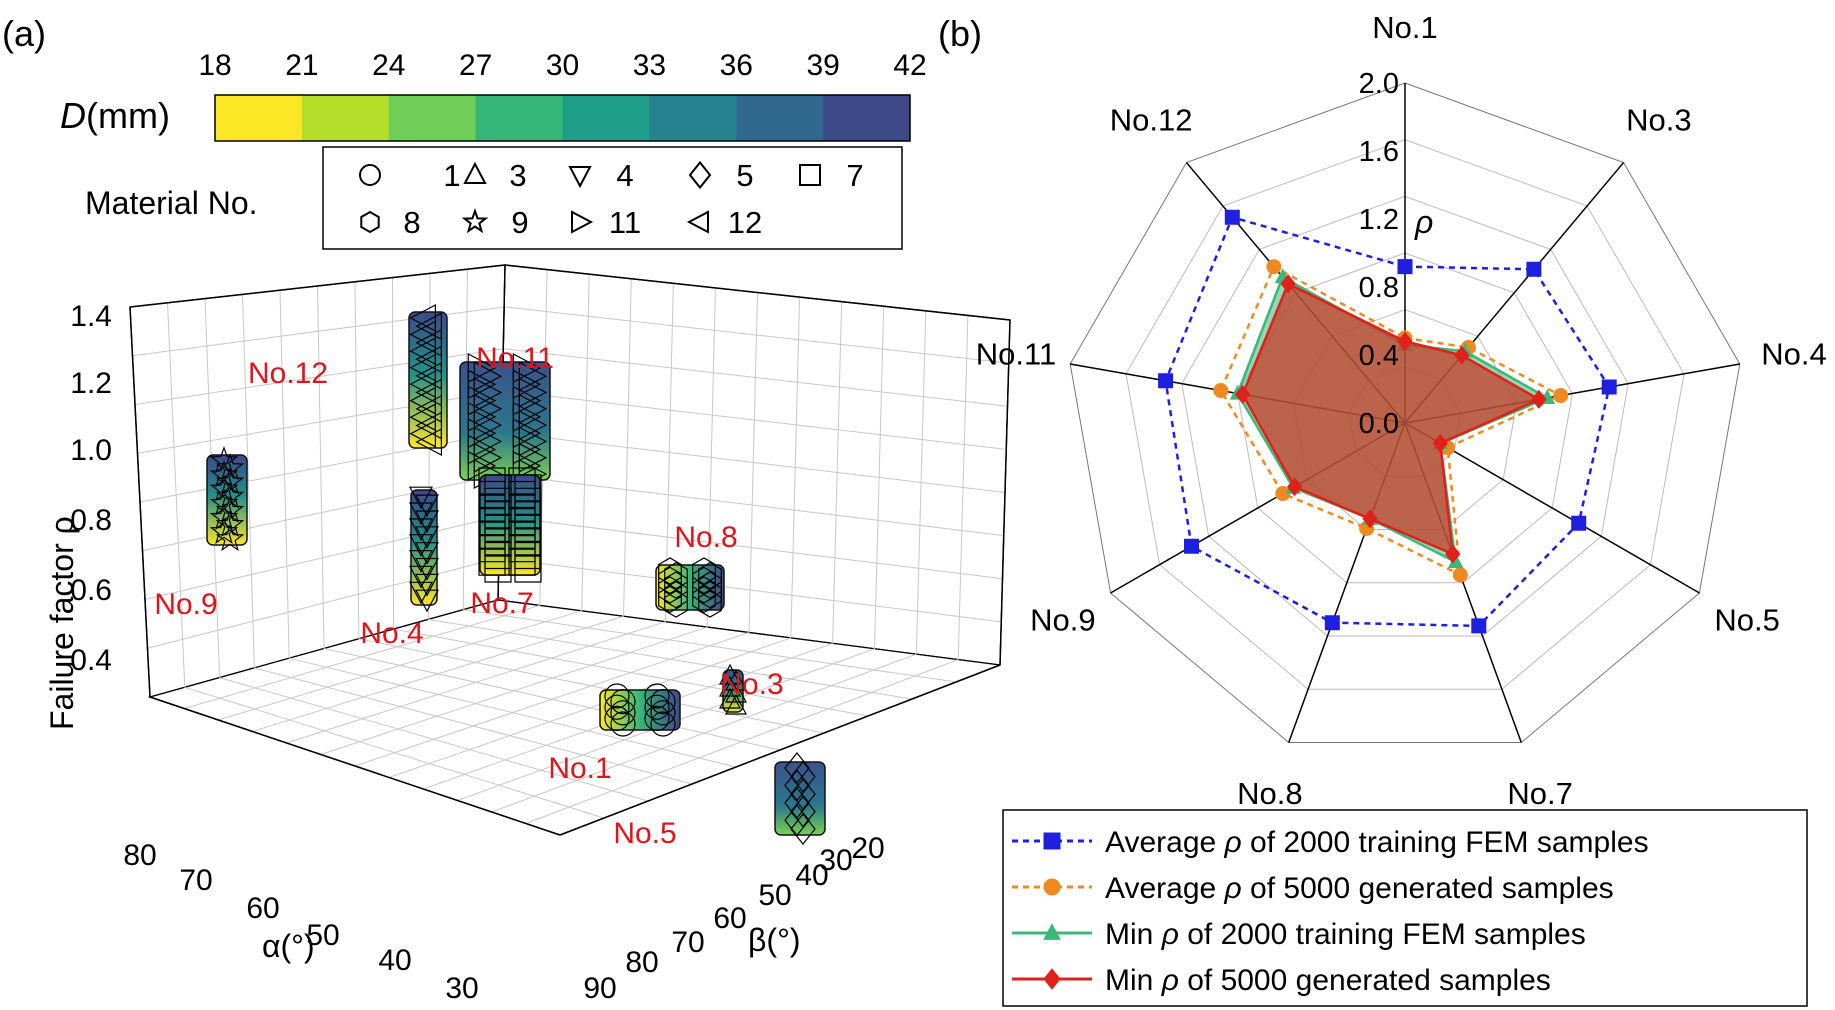  Describe the element at coordinates (451, 175) in the screenshot. I see `material-legend-label: 1` at that location.